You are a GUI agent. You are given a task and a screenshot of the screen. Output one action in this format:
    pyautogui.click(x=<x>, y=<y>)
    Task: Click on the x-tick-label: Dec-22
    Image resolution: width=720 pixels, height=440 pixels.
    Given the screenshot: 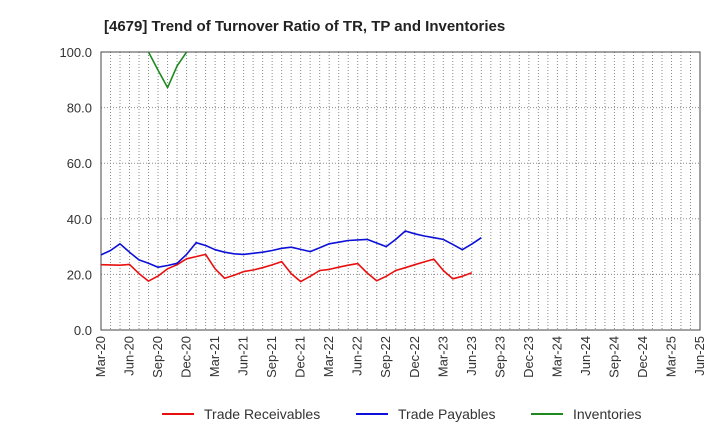 What is the action you would take?
    pyautogui.click(x=414, y=357)
    